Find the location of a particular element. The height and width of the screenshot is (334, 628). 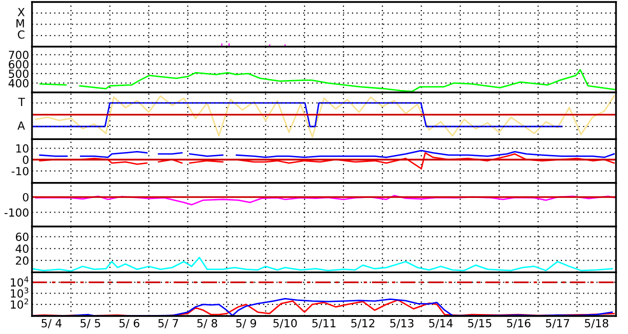

x-tick-label: 5/15 is located at coordinates (480, 323).